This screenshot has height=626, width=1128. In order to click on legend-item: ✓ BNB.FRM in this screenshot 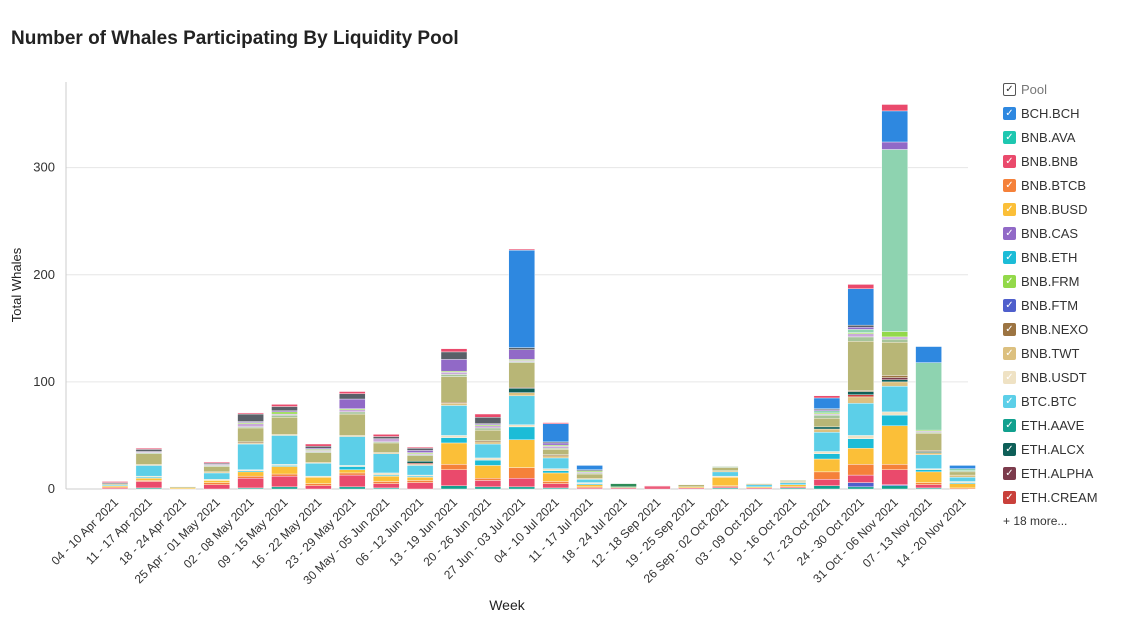, I will do `click(1063, 281)`.